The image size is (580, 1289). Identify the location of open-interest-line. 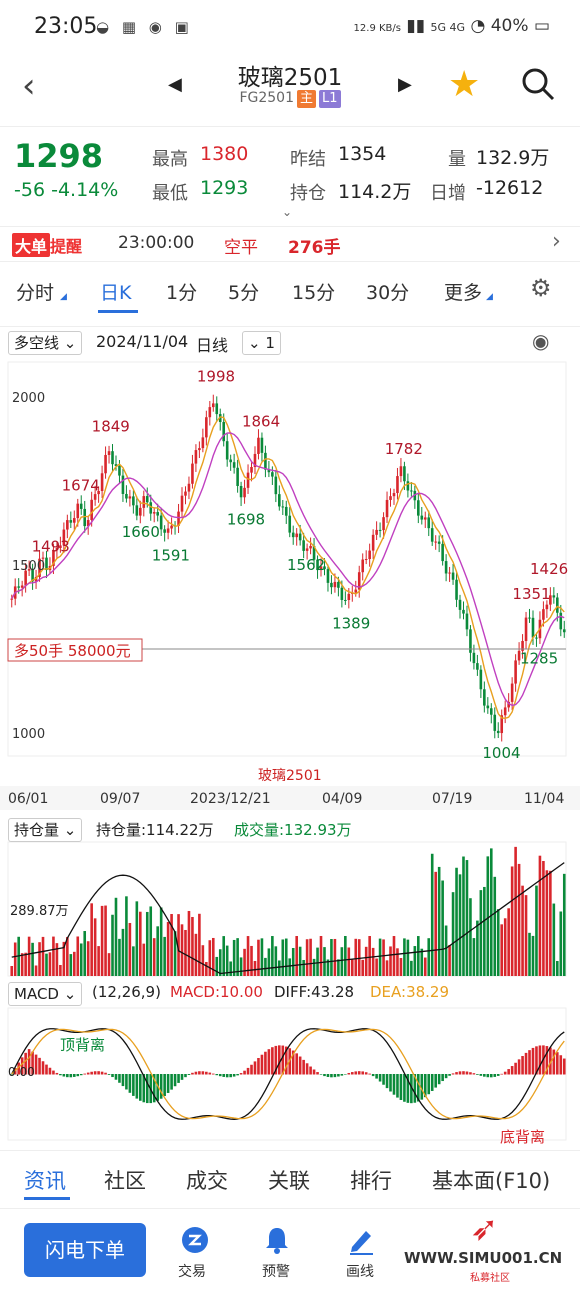
(288, 918).